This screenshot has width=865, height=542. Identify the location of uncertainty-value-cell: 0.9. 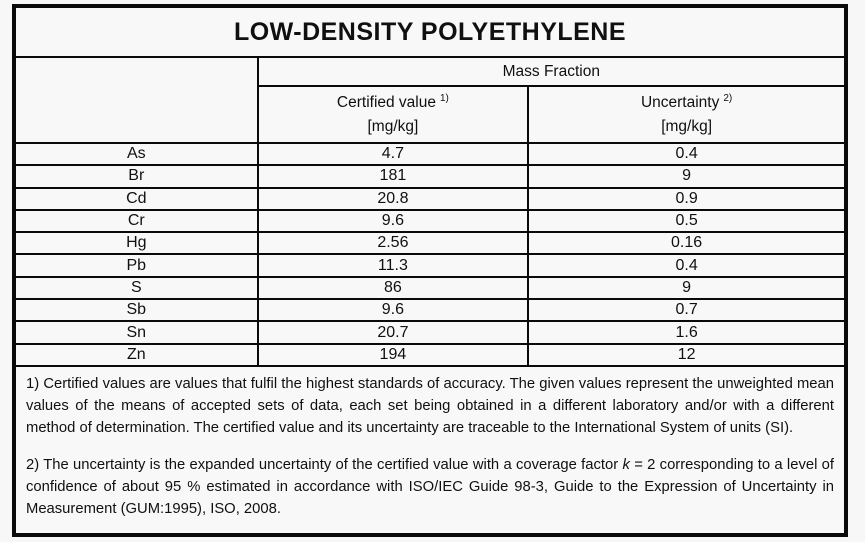
(687, 198).